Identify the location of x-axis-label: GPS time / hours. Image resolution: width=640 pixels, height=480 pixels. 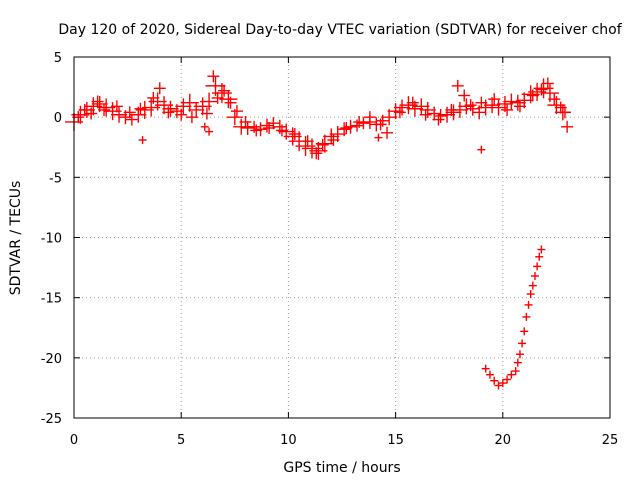
(341, 468).